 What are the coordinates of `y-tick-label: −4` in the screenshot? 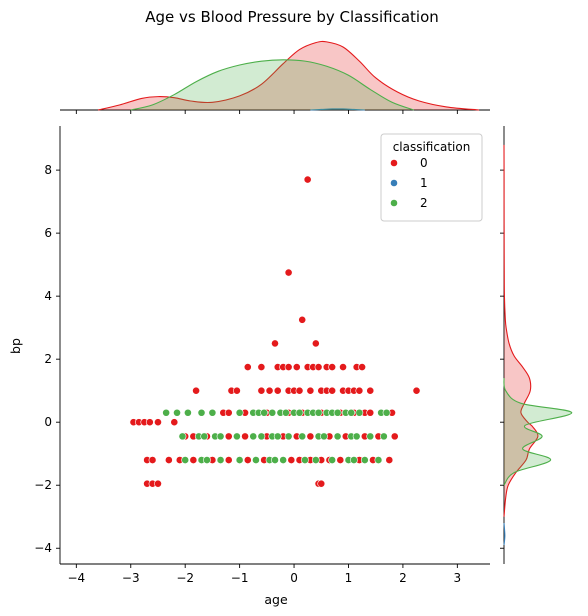 It's located at (43, 548).